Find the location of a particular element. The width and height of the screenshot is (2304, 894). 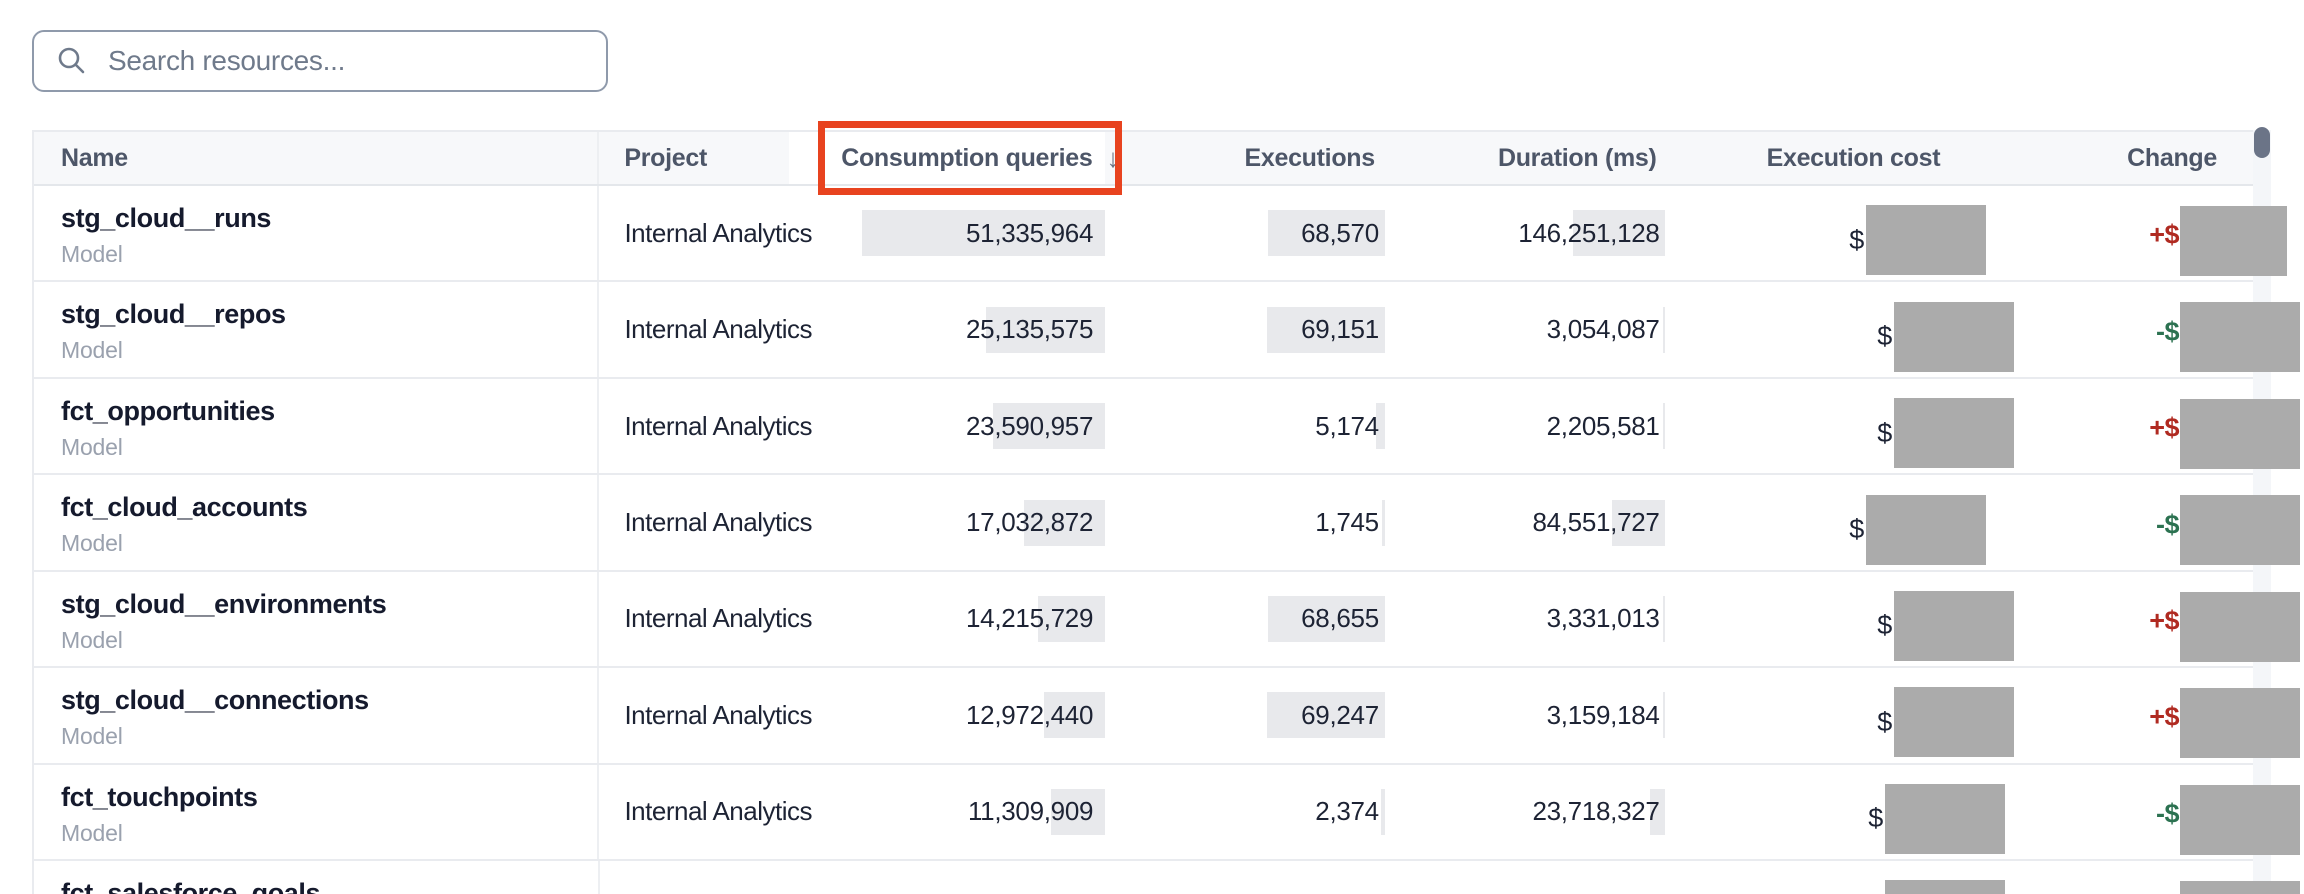

scrollbar-thumb is located at coordinates (2262, 142).